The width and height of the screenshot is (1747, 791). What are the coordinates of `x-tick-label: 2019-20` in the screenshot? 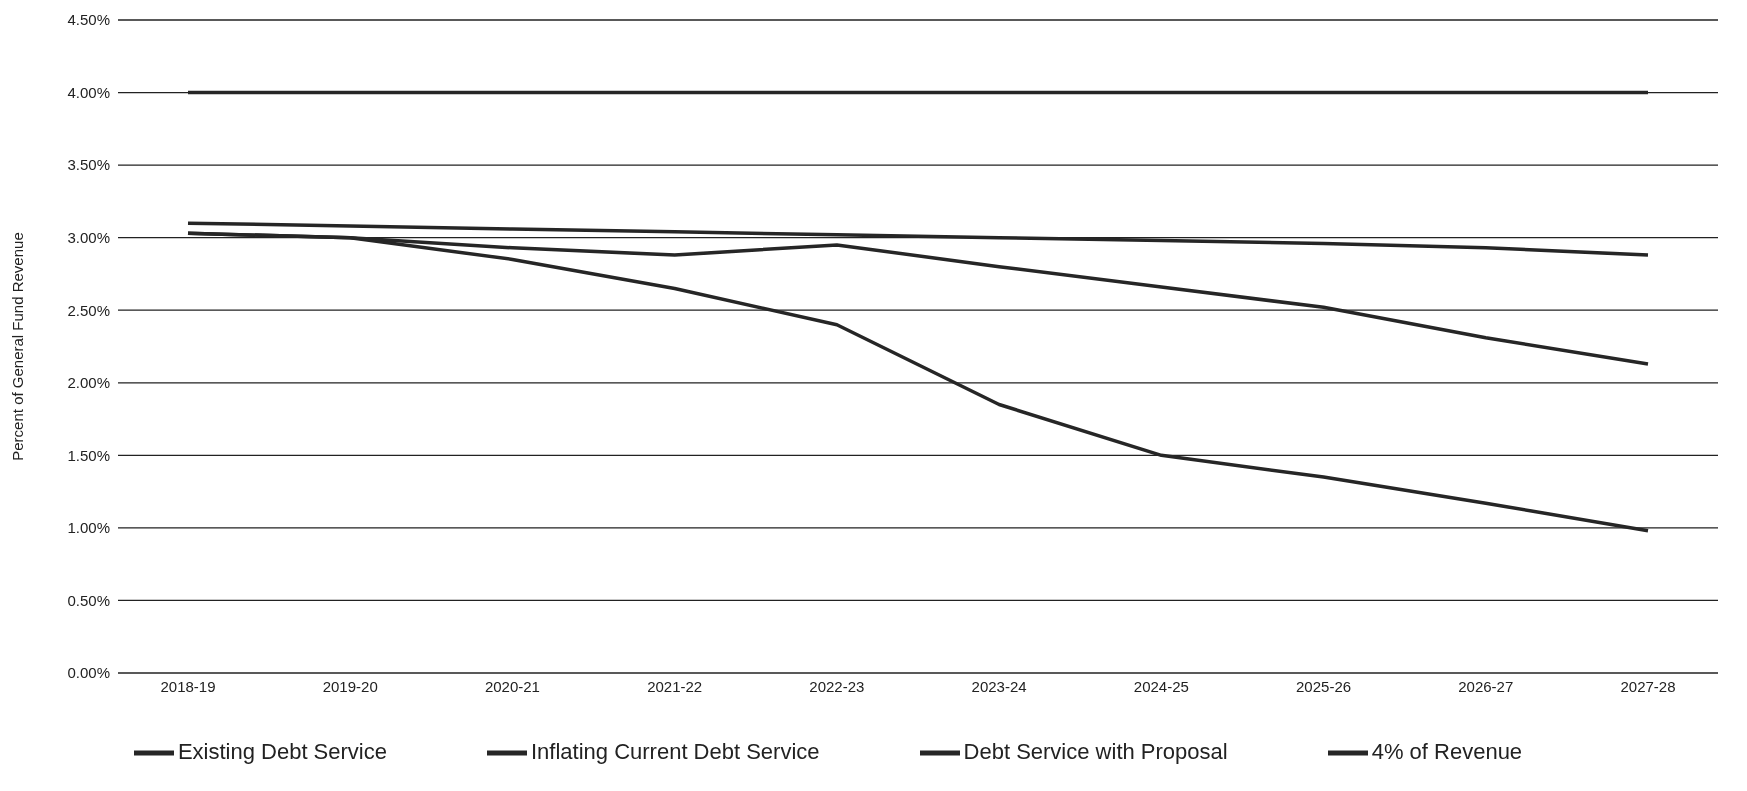 It's located at (350, 686).